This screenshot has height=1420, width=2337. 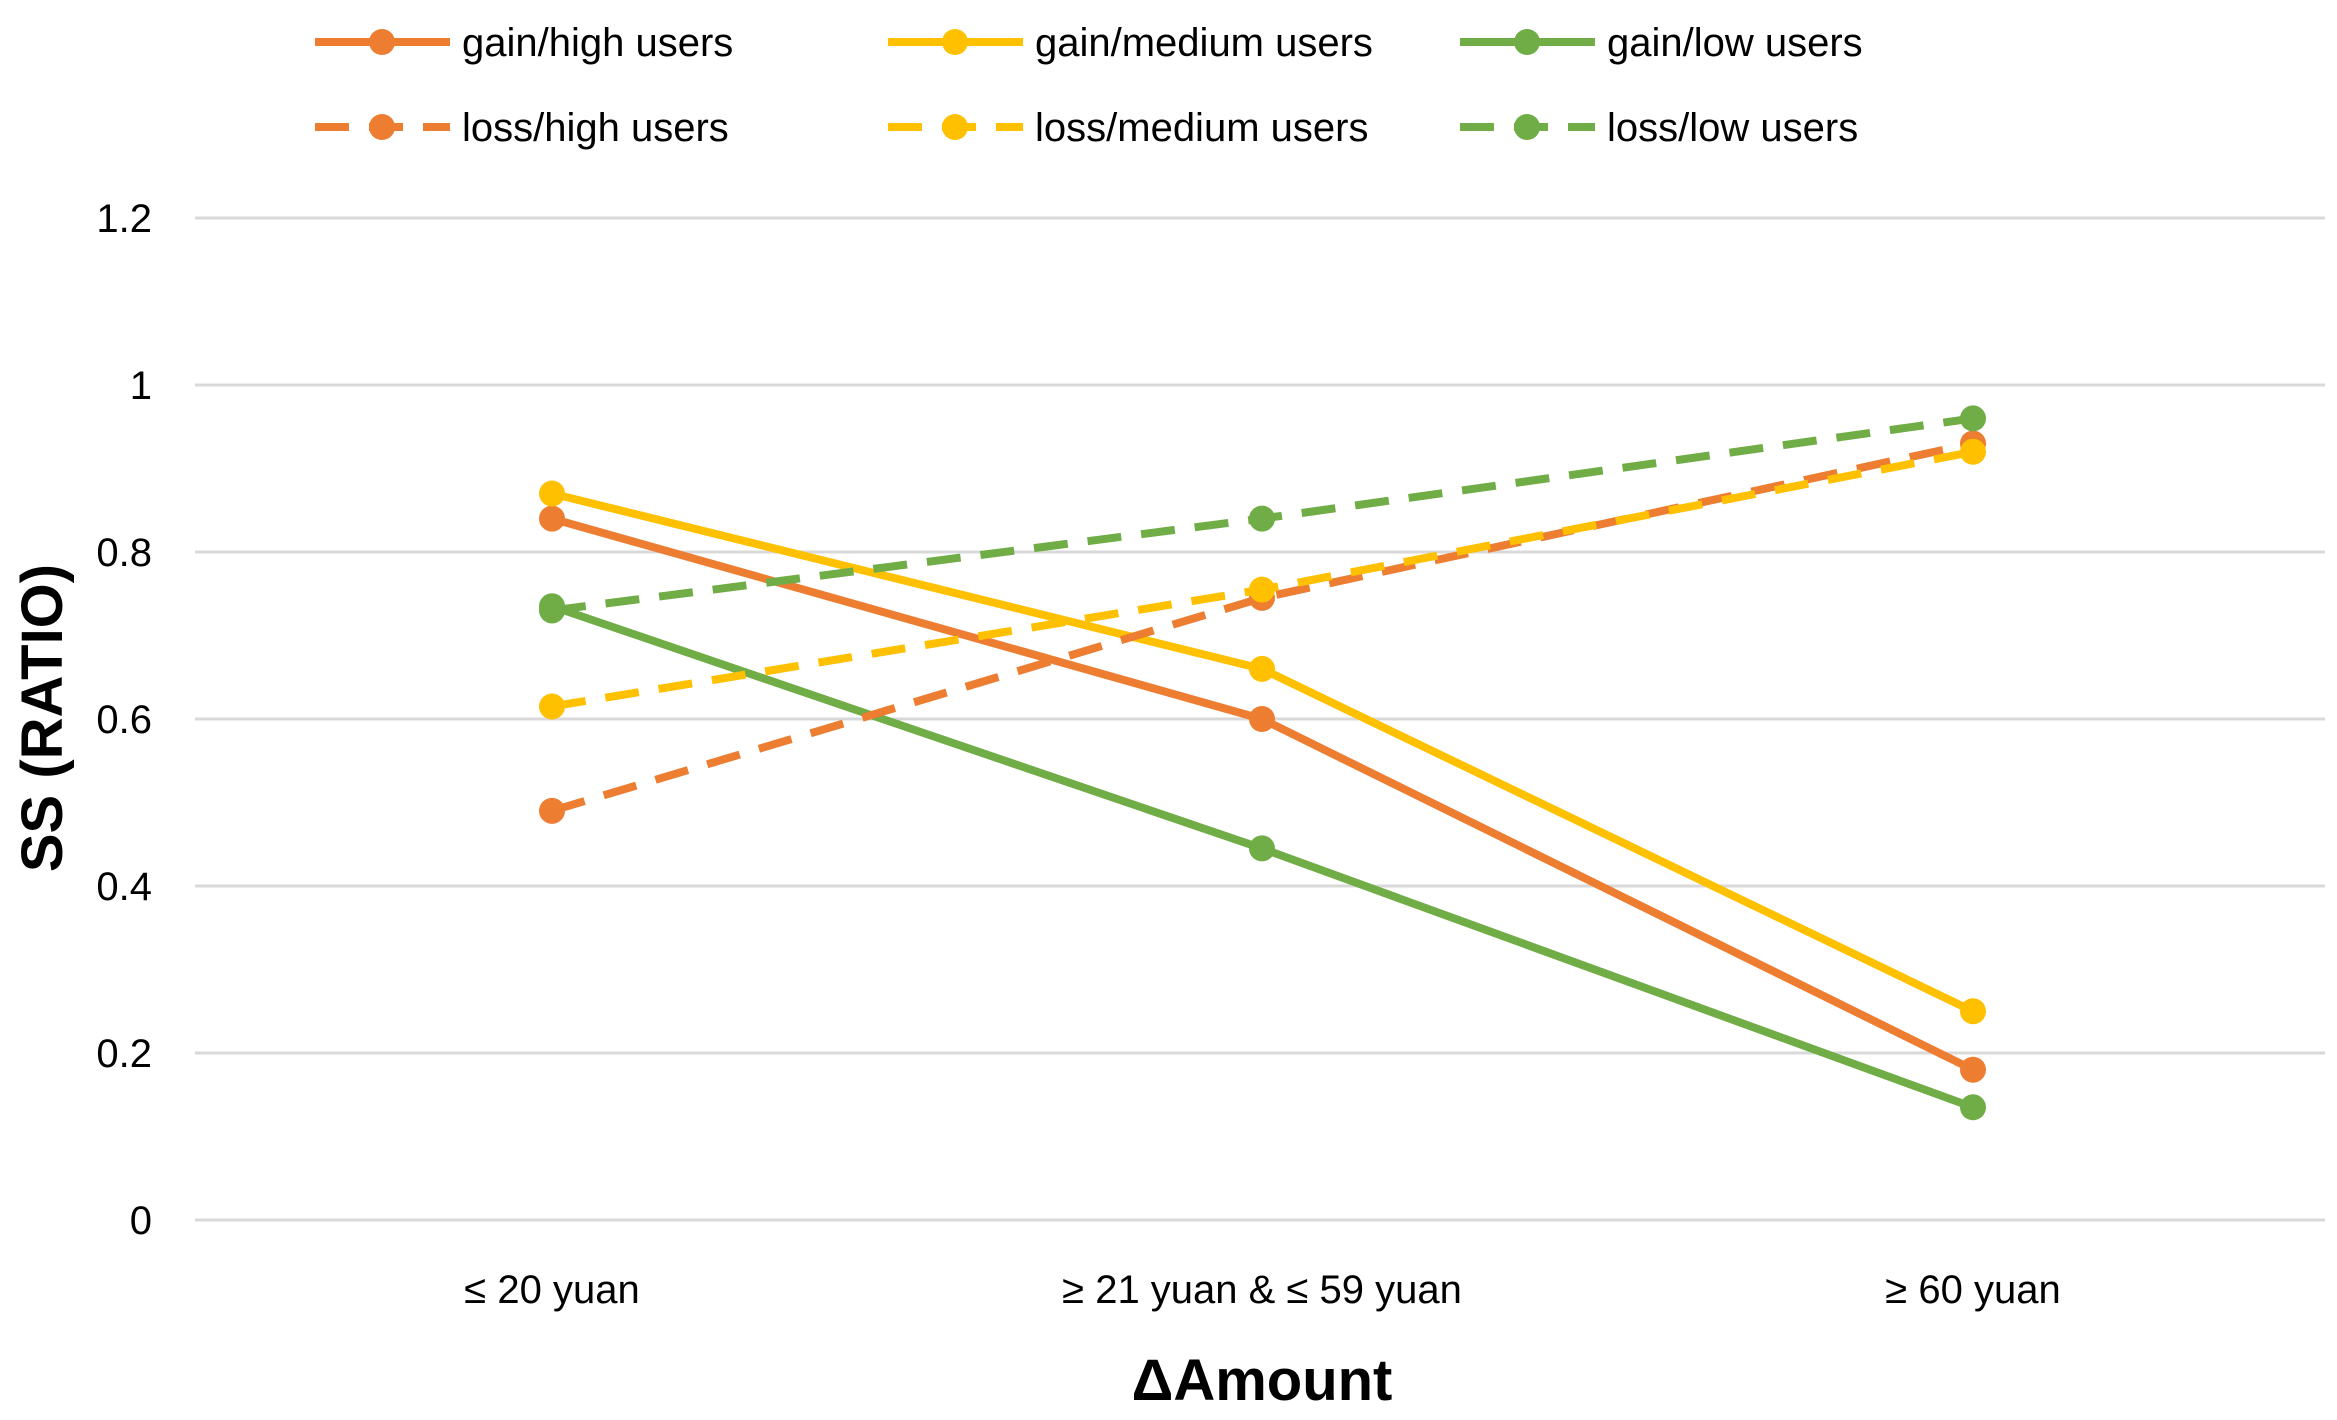 I want to click on y-axis-ticks: 0 0.2 0.4 0.6 0.8 1 1.2, so click(x=124, y=720).